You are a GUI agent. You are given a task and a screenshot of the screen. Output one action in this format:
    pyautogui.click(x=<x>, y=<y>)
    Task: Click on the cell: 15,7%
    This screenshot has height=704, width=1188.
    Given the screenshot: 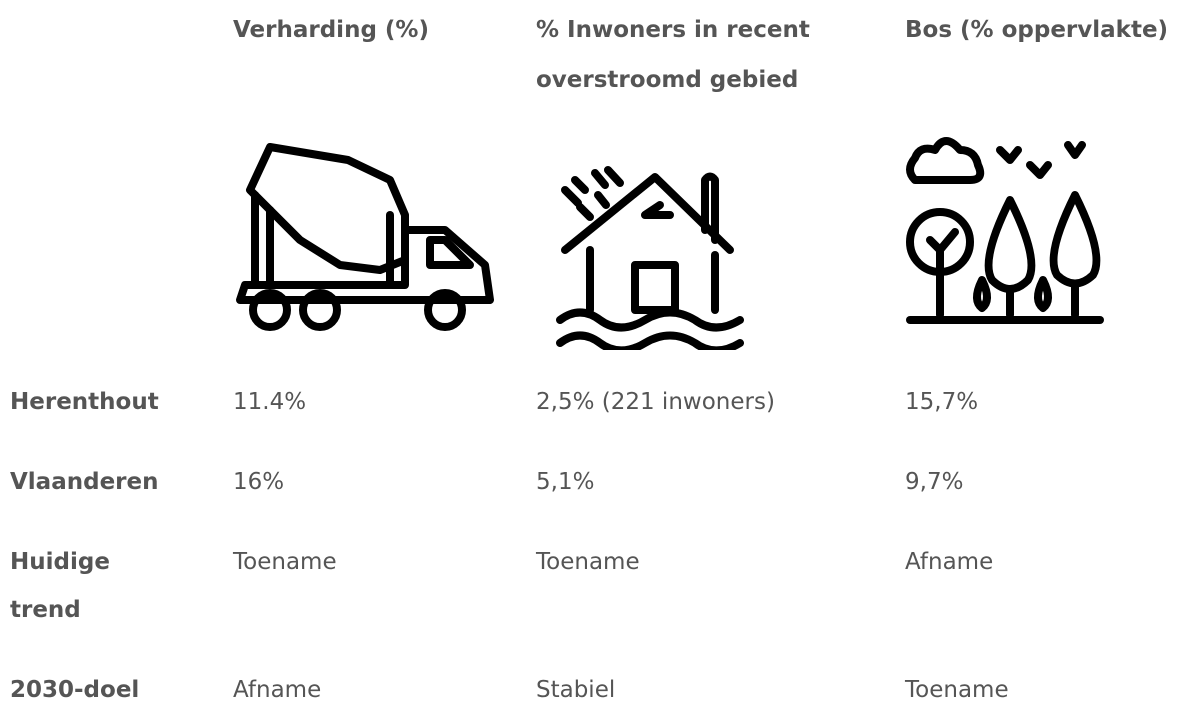 What is the action you would take?
    pyautogui.click(x=942, y=402)
    